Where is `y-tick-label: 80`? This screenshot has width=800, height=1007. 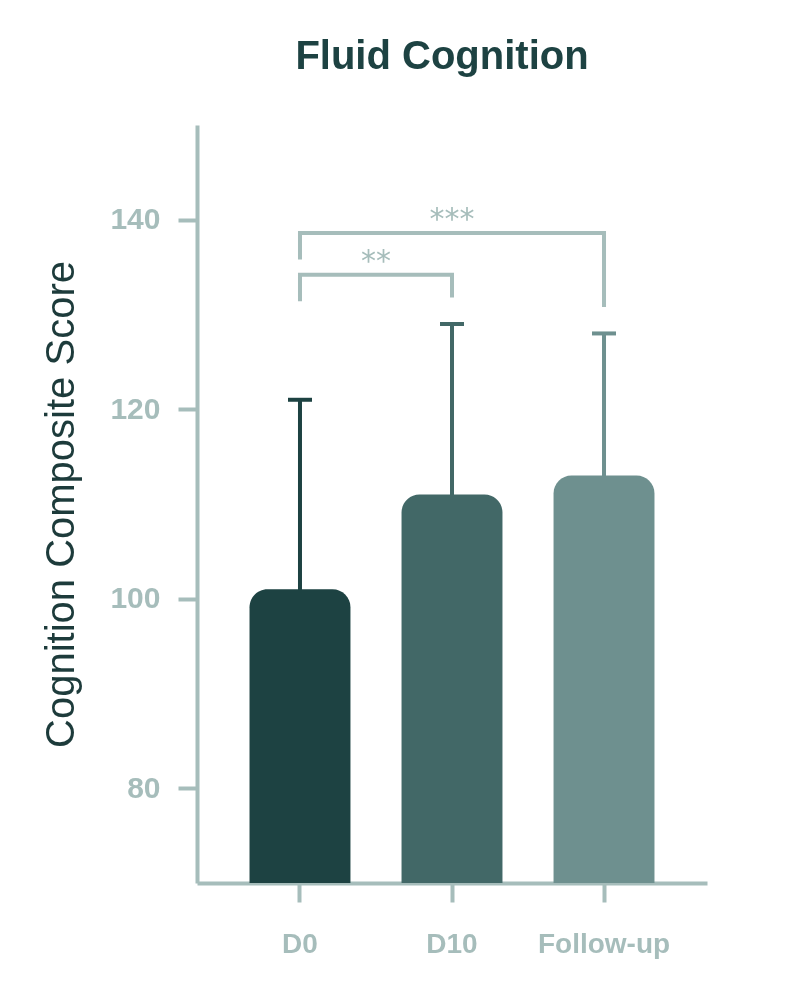
y-tick-label: 80 is located at coordinates (144, 787).